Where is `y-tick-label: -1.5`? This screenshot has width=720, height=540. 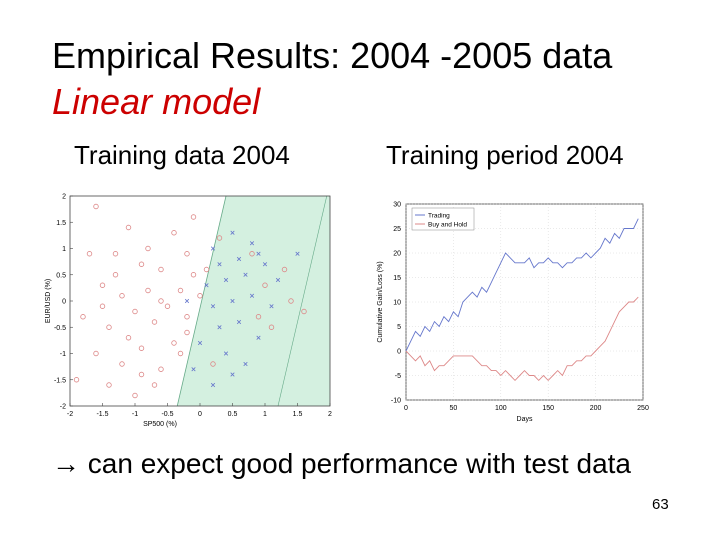
y-tick-label: -1.5 is located at coordinates (60, 380).